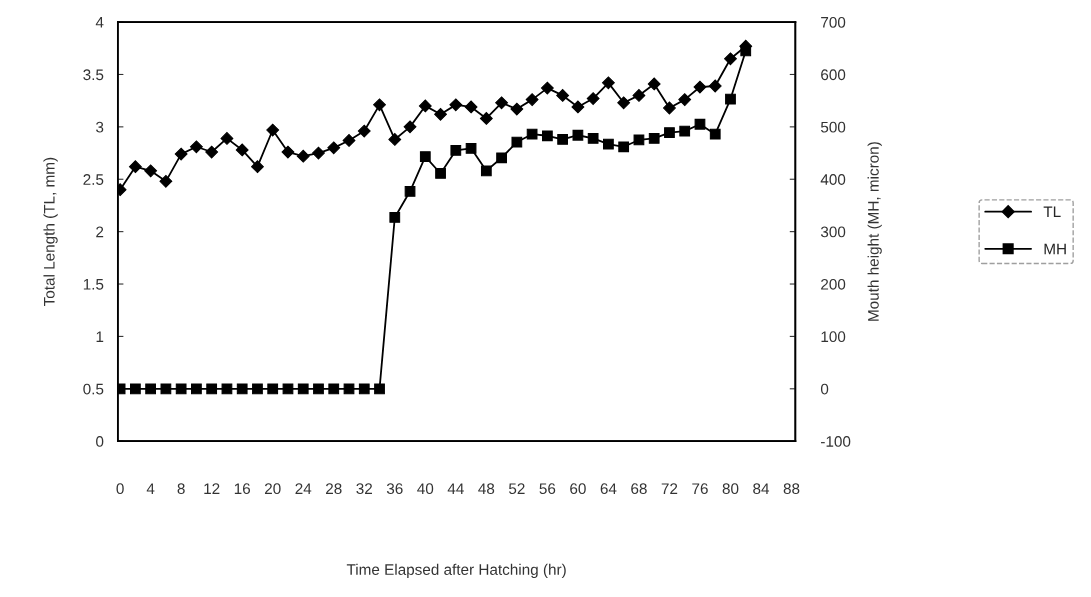  I want to click on y-tick-label: 0.5, so click(93, 389).